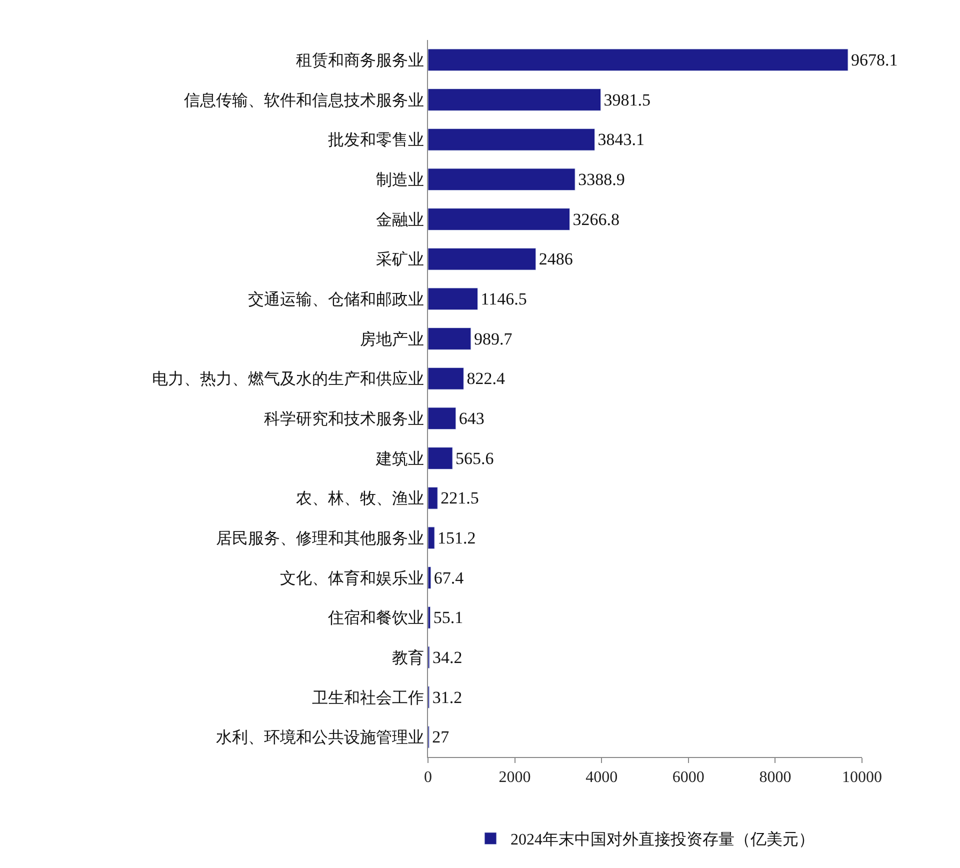 The height and width of the screenshot is (868, 960). Describe the element at coordinates (447, 657) in the screenshot. I see `data-label: 34.2` at that location.